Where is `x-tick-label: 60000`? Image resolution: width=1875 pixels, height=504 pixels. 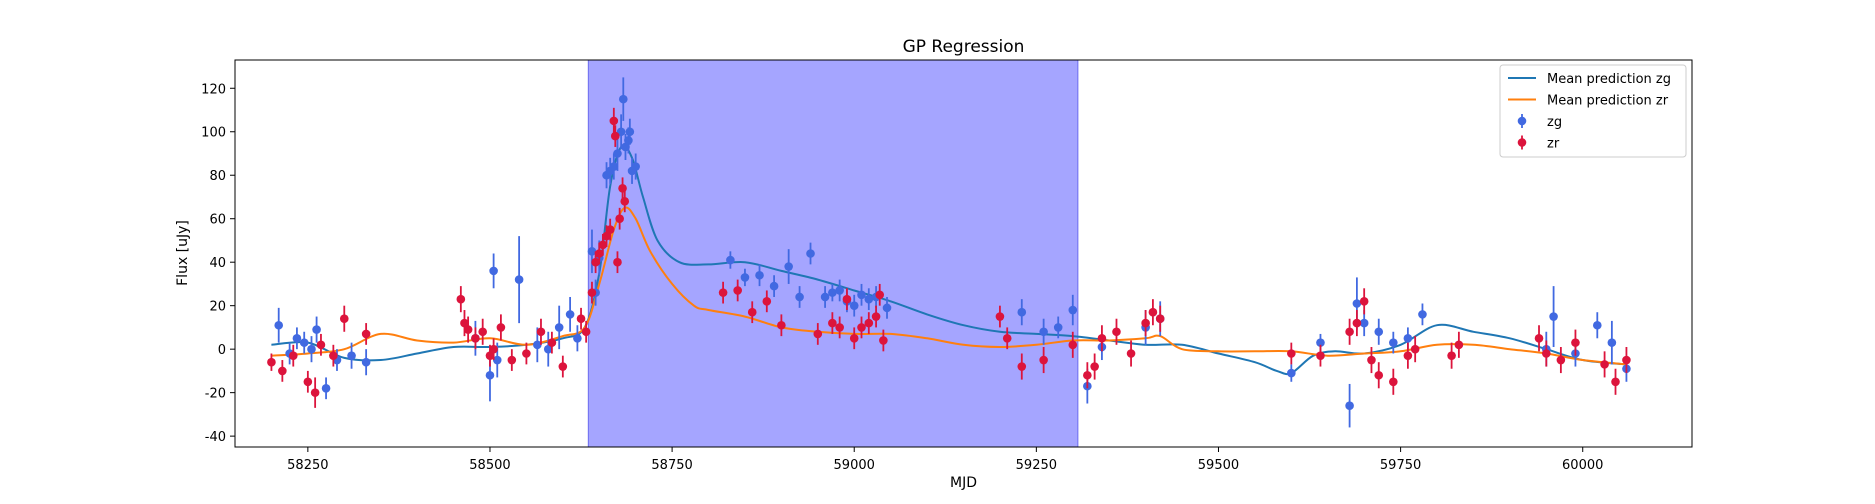
x-tick-label: 60000 is located at coordinates (1582, 465).